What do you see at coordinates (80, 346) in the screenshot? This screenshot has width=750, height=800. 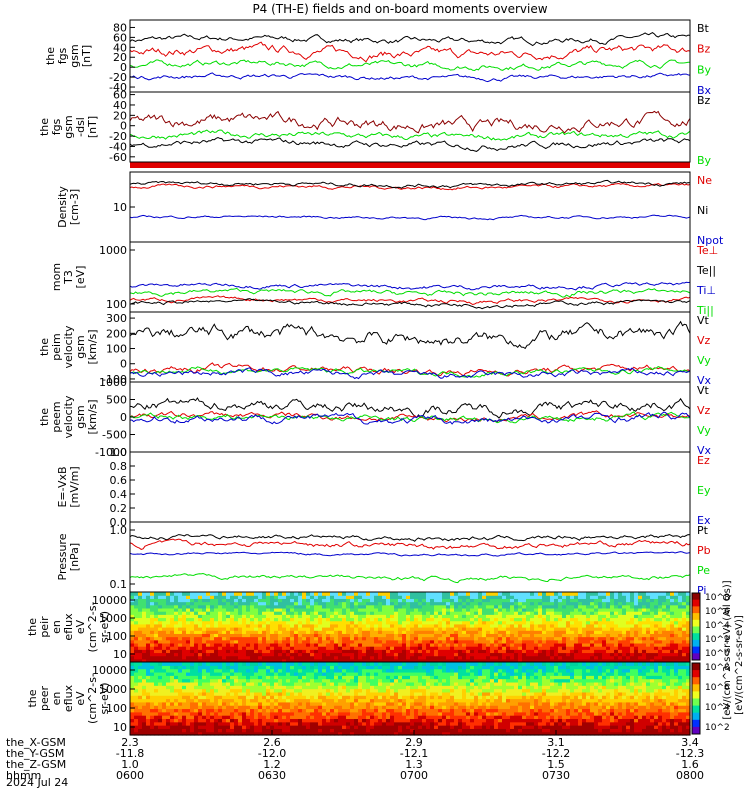 I see `y-axis-label: gsm` at bounding box center [80, 346].